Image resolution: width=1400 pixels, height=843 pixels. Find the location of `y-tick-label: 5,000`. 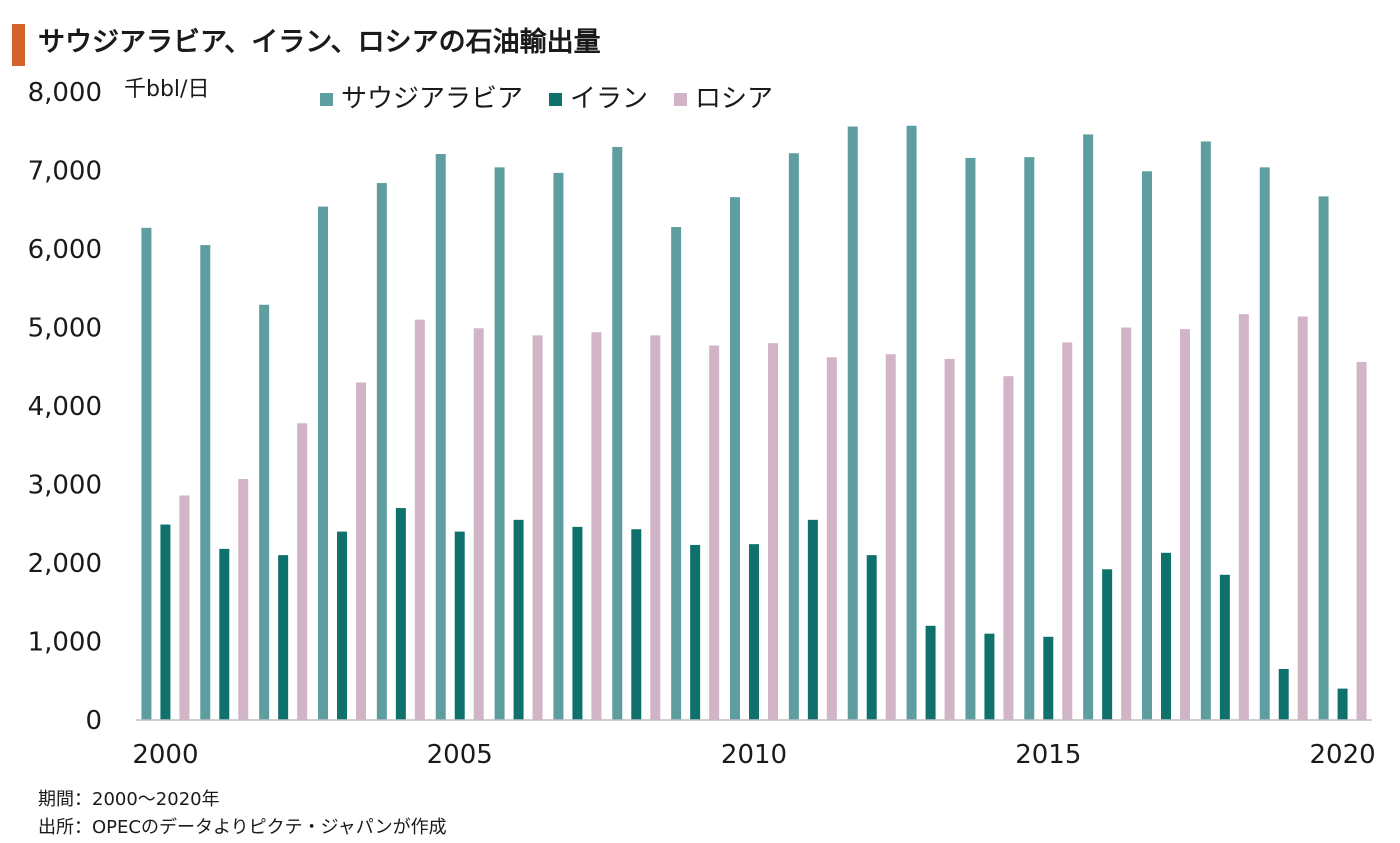

y-tick-label: 5,000 is located at coordinates (65, 329).